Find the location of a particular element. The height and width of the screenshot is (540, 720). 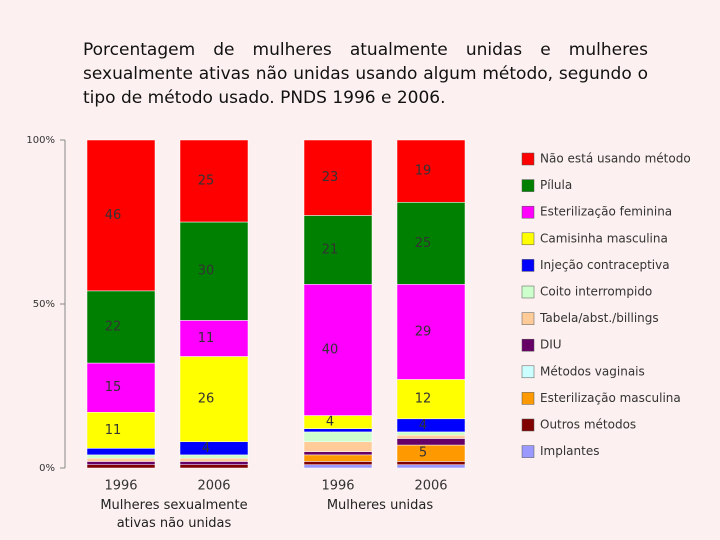

data-label: 26 is located at coordinates (206, 399).